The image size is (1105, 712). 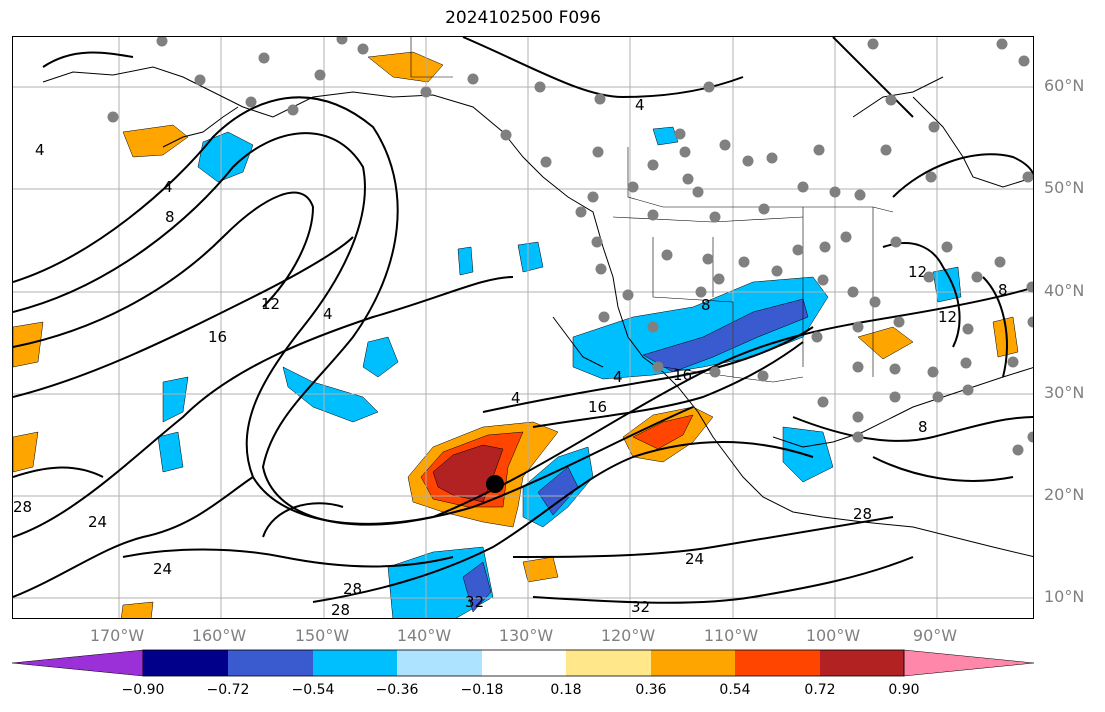 I want to click on lon-label: 100°W, so click(x=833, y=635).